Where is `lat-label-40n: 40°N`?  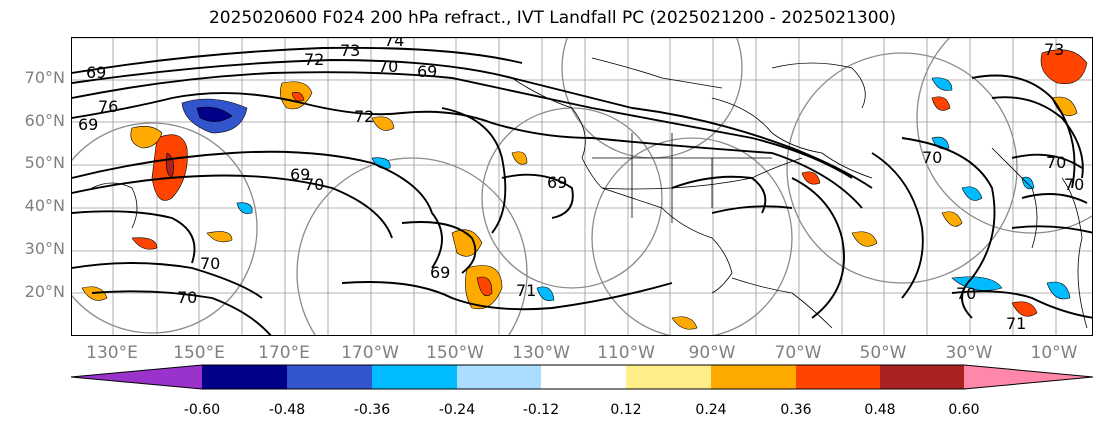 lat-label-40n: 40°N is located at coordinates (44, 205).